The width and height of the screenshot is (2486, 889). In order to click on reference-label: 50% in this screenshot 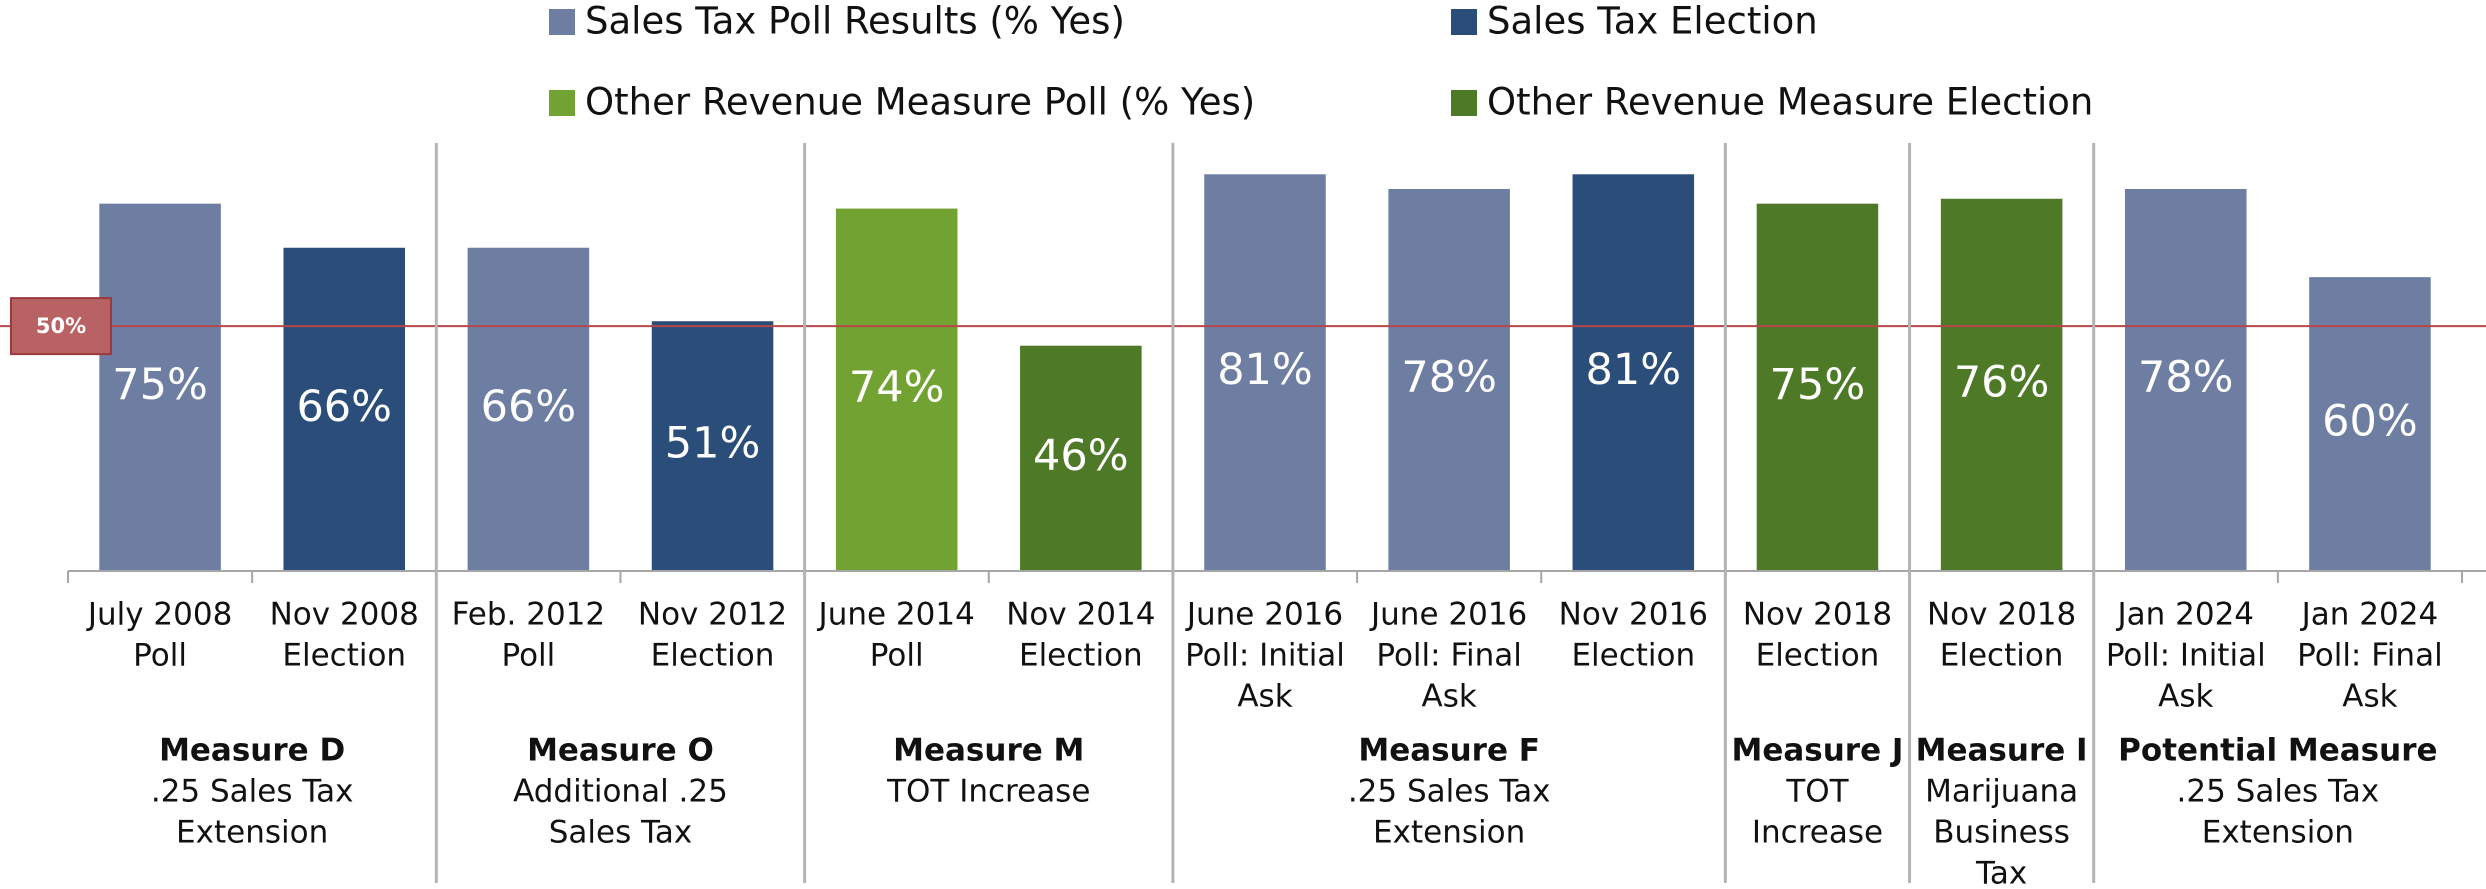, I will do `click(61, 326)`.